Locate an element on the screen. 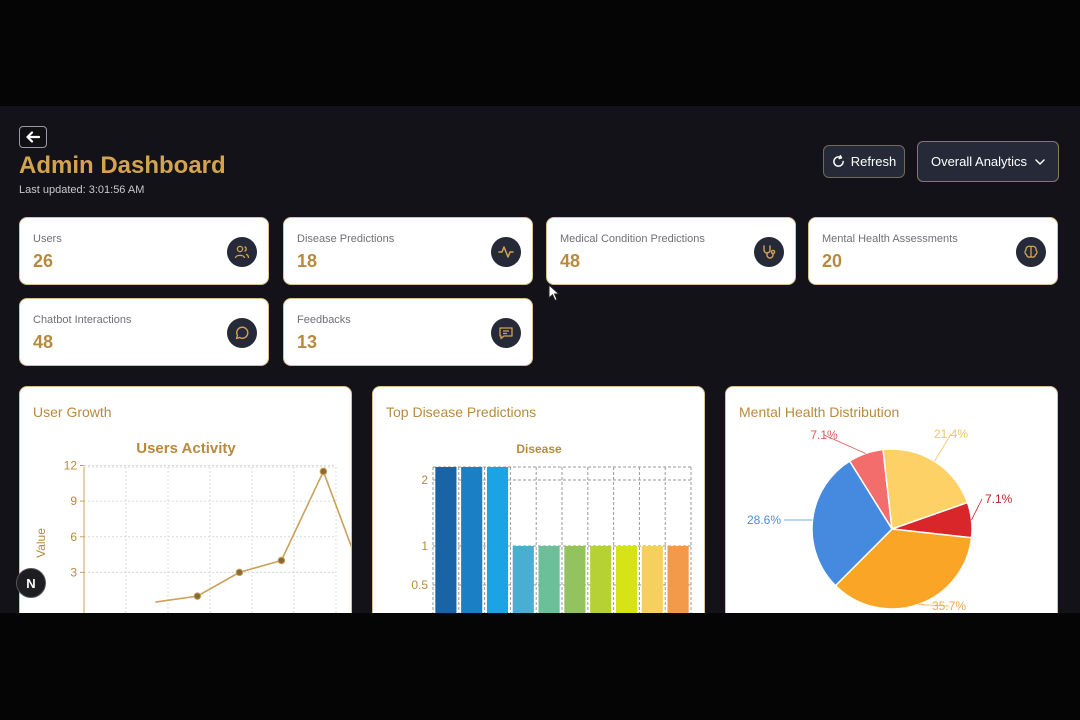  stat-card-medical-condition-predictions: Medical Condition Predictions 48 is located at coordinates (671, 251).